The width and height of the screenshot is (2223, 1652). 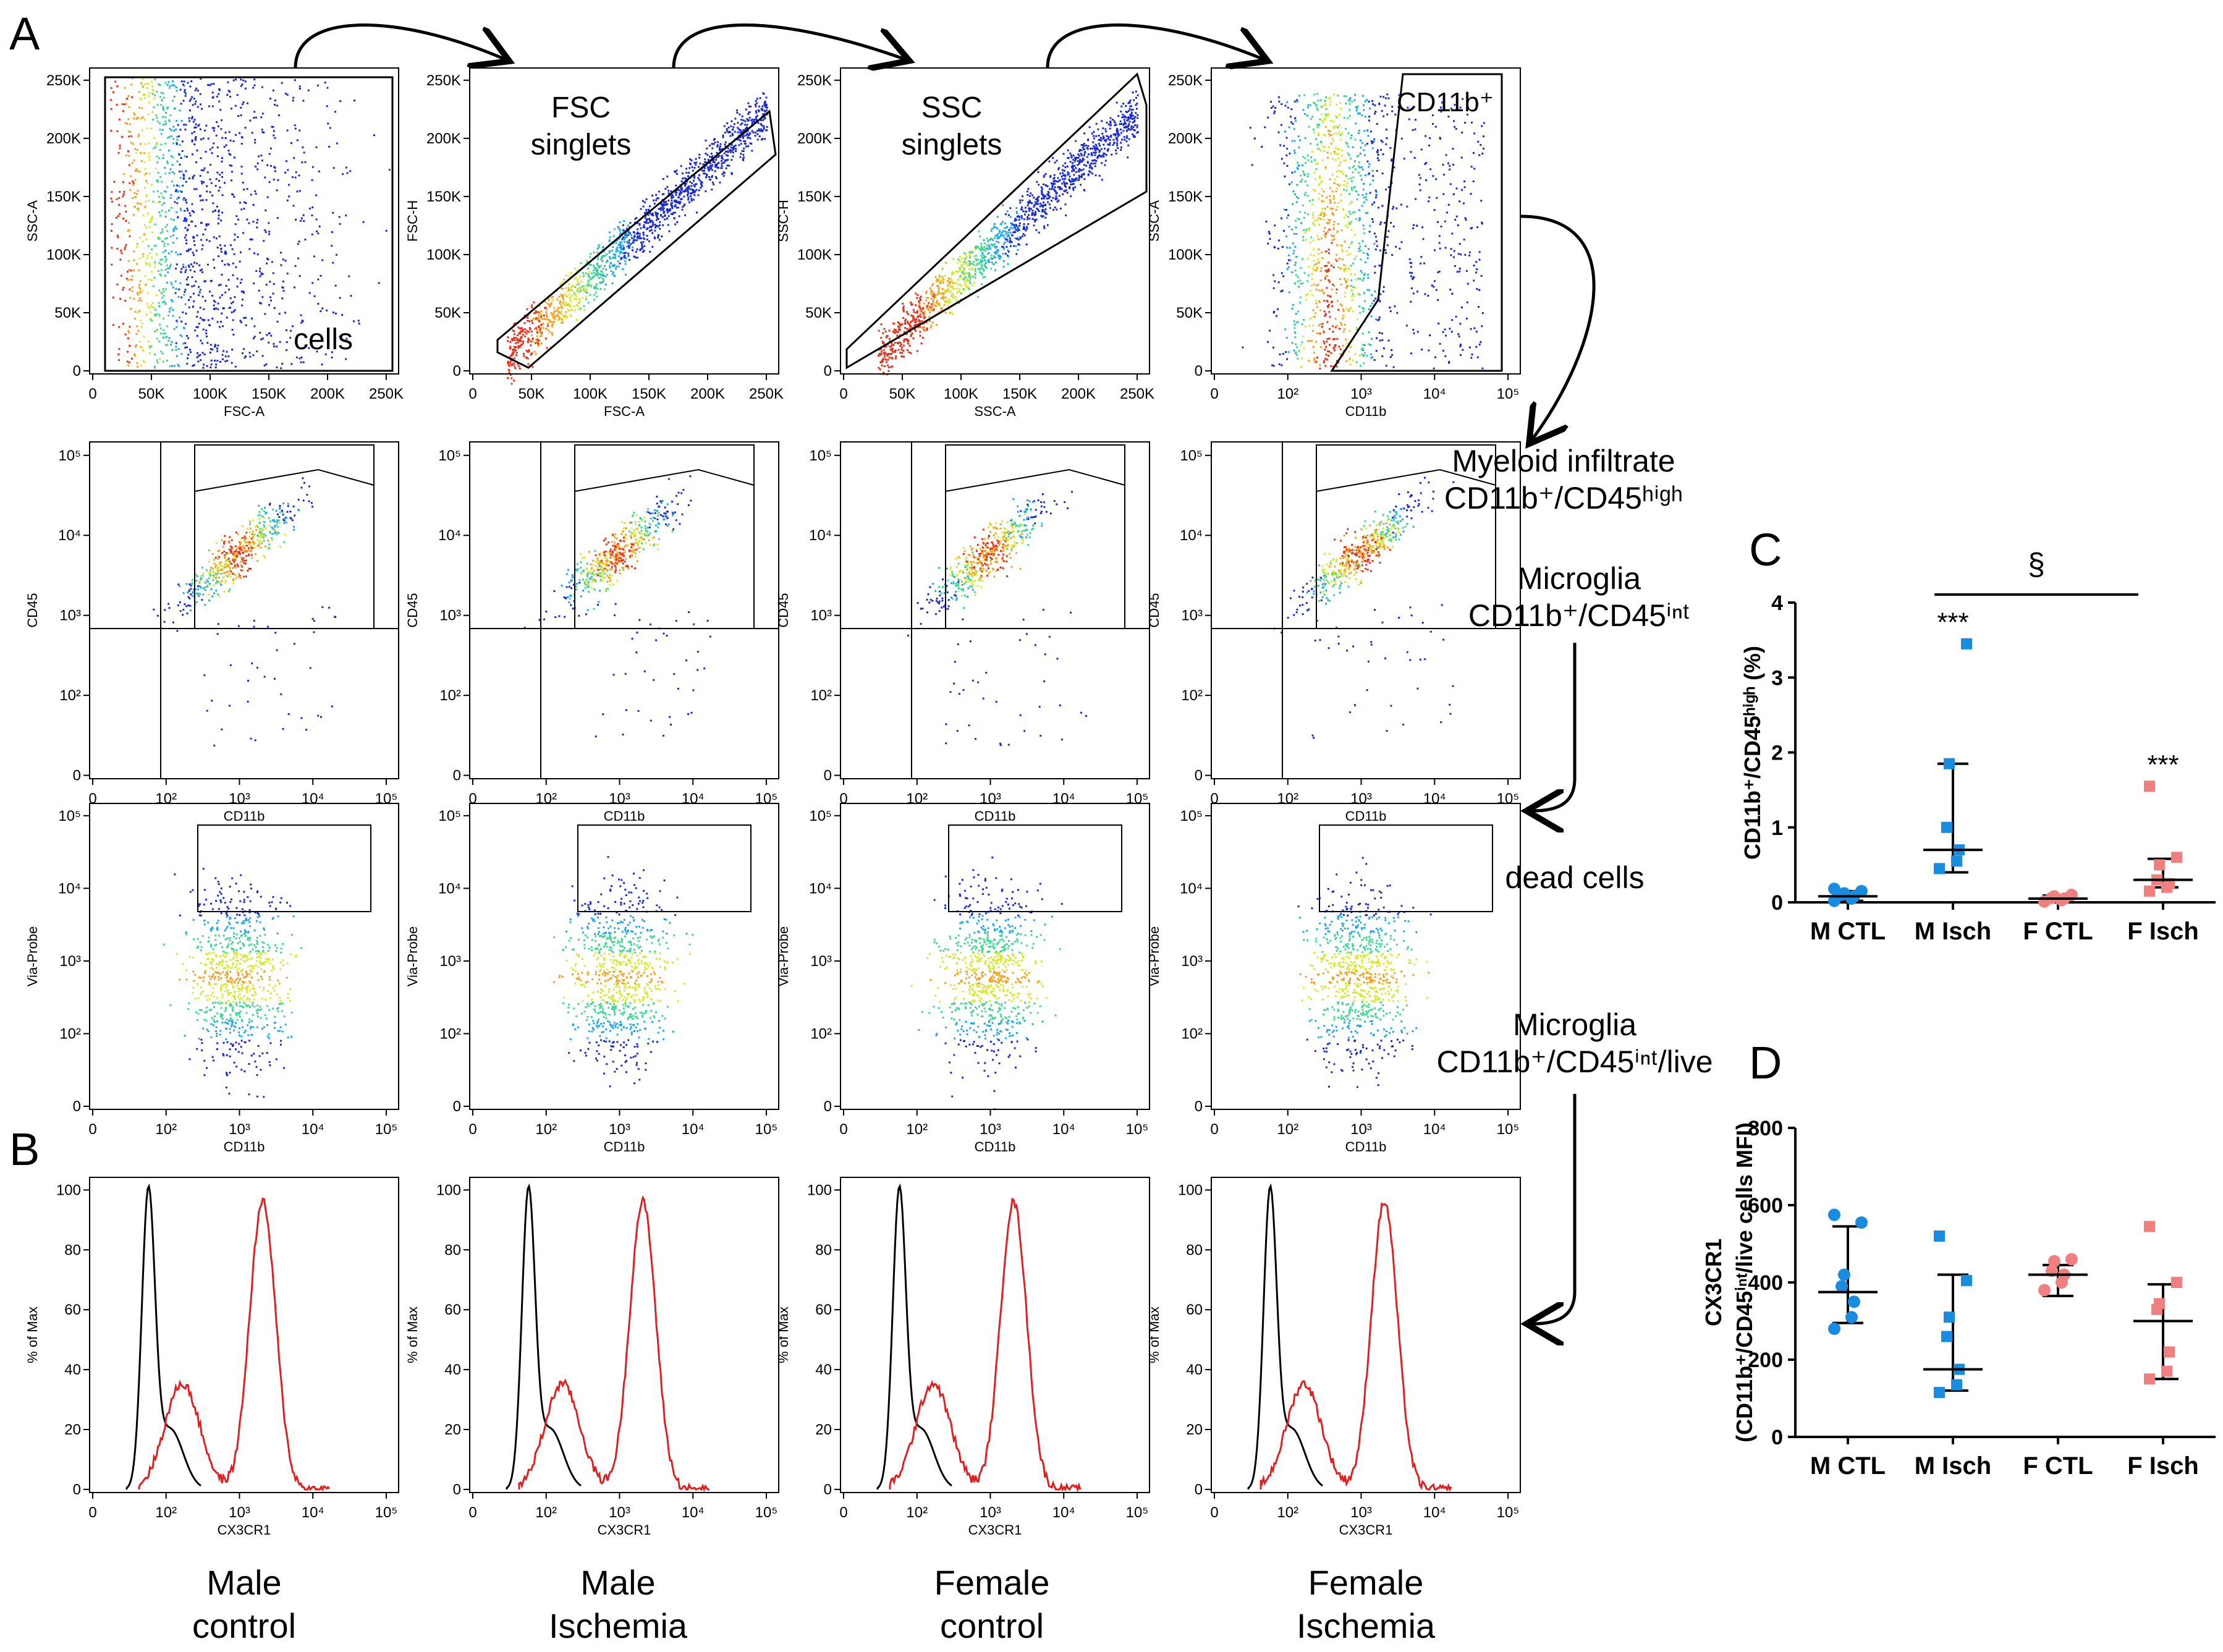 I want to click on cells-gate, so click(x=249, y=224).